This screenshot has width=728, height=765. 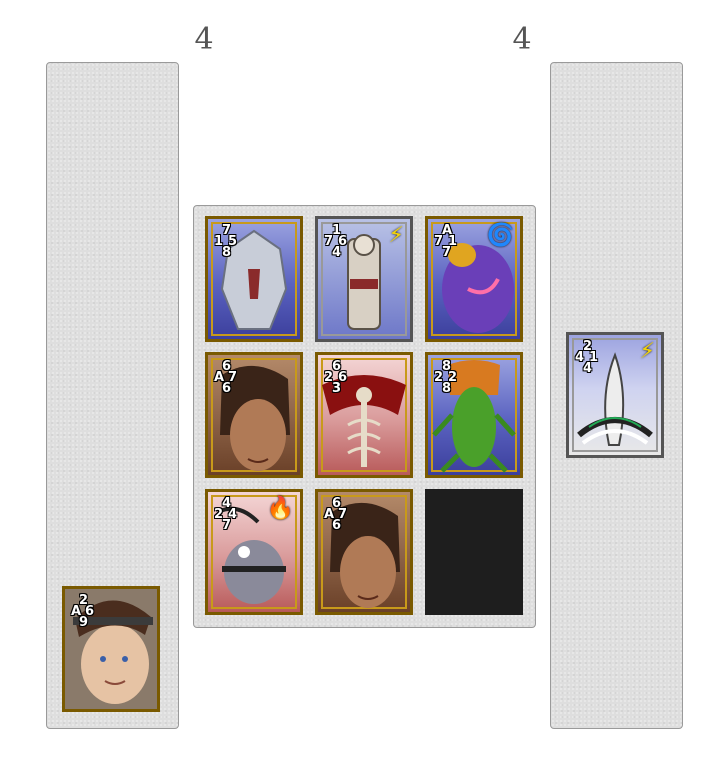 I want to click on right-hand-card: 2 4 1 4 ⚡, so click(x=615, y=395).